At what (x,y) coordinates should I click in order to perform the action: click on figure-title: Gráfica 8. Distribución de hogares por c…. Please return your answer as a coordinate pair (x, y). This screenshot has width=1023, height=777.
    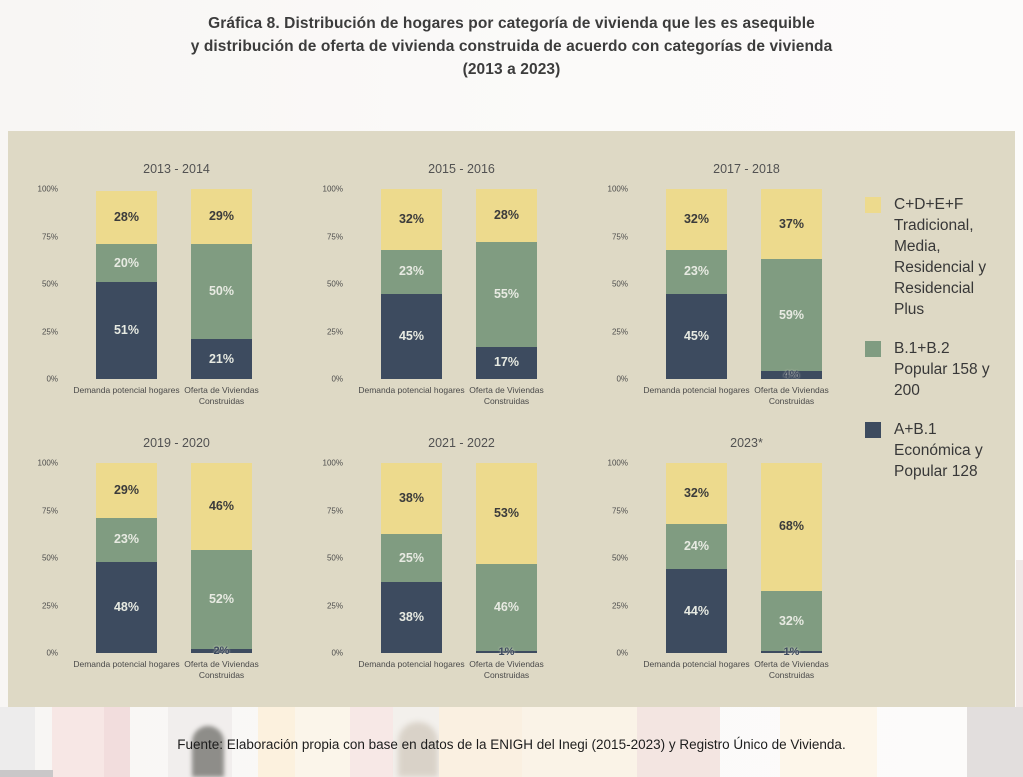
    Looking at the image, I should click on (511, 46).